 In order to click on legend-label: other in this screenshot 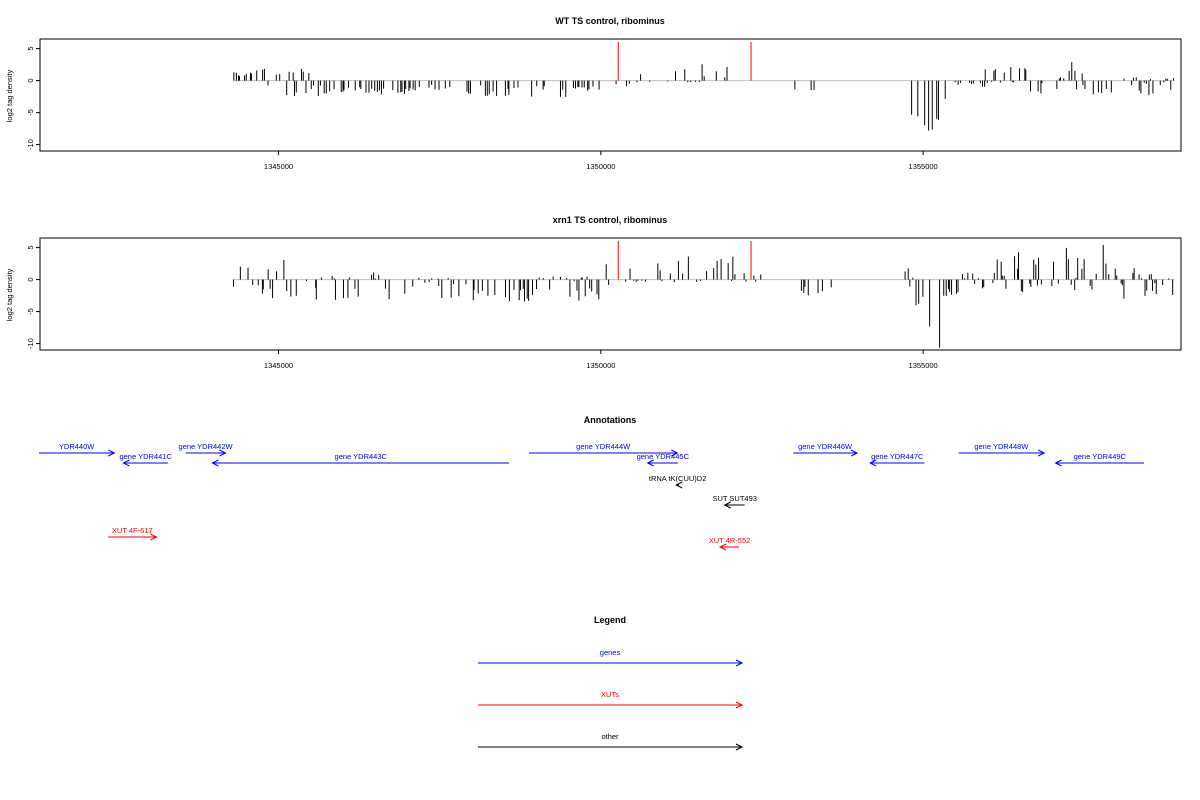, I will do `click(610, 736)`.